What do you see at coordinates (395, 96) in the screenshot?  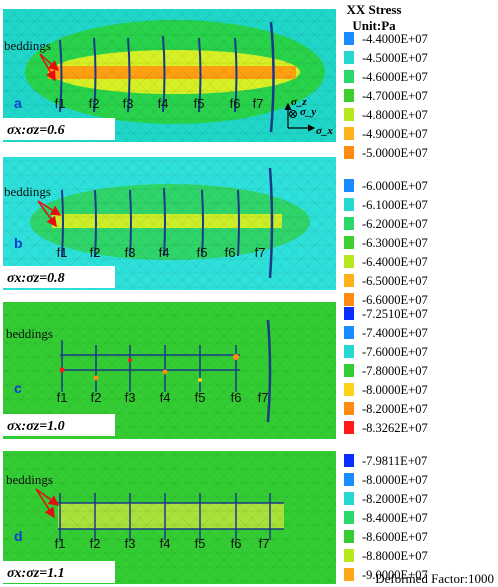 I see `legend-value: -4.7000E+07` at bounding box center [395, 96].